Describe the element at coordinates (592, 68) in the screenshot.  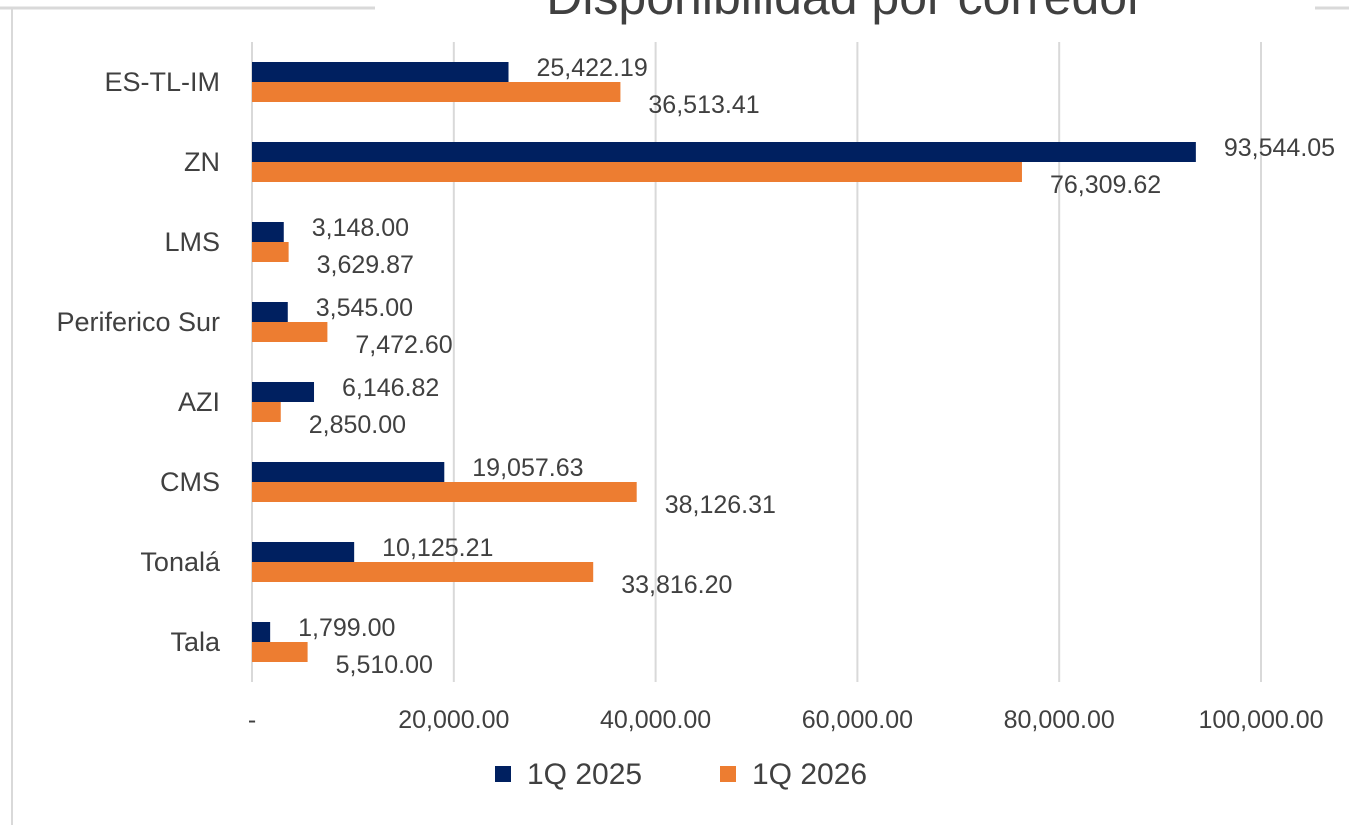
I see `data-label: 25,422.19` at that location.